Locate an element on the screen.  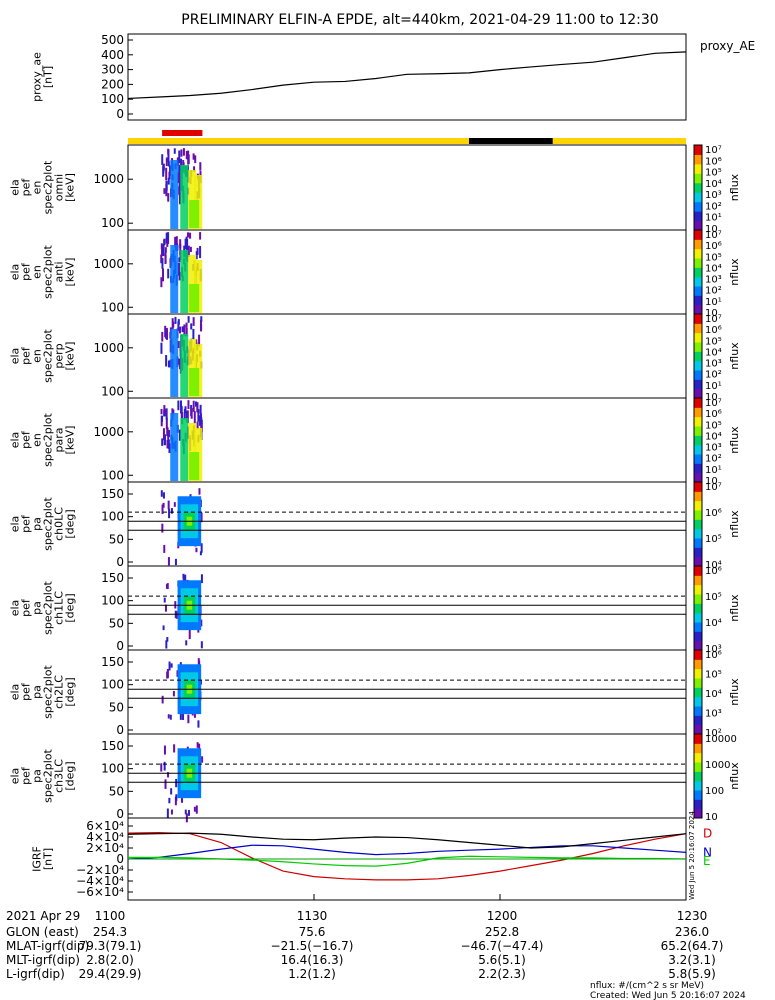
footer-value: −21.5(−16.7) is located at coordinates (312, 946).